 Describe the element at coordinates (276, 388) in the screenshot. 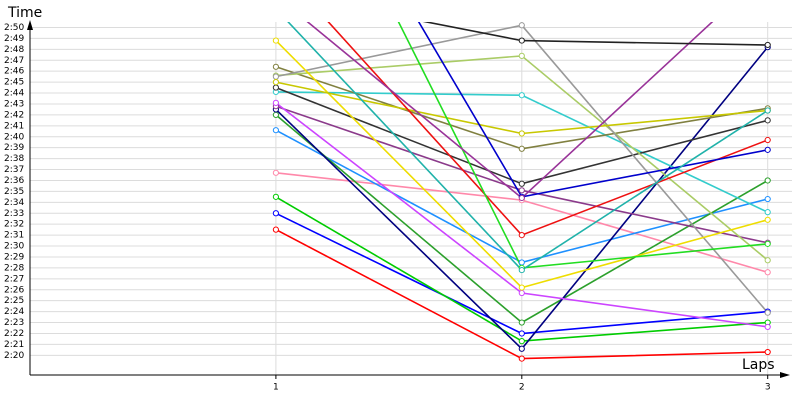

I see `x-tick-label: 1` at that location.